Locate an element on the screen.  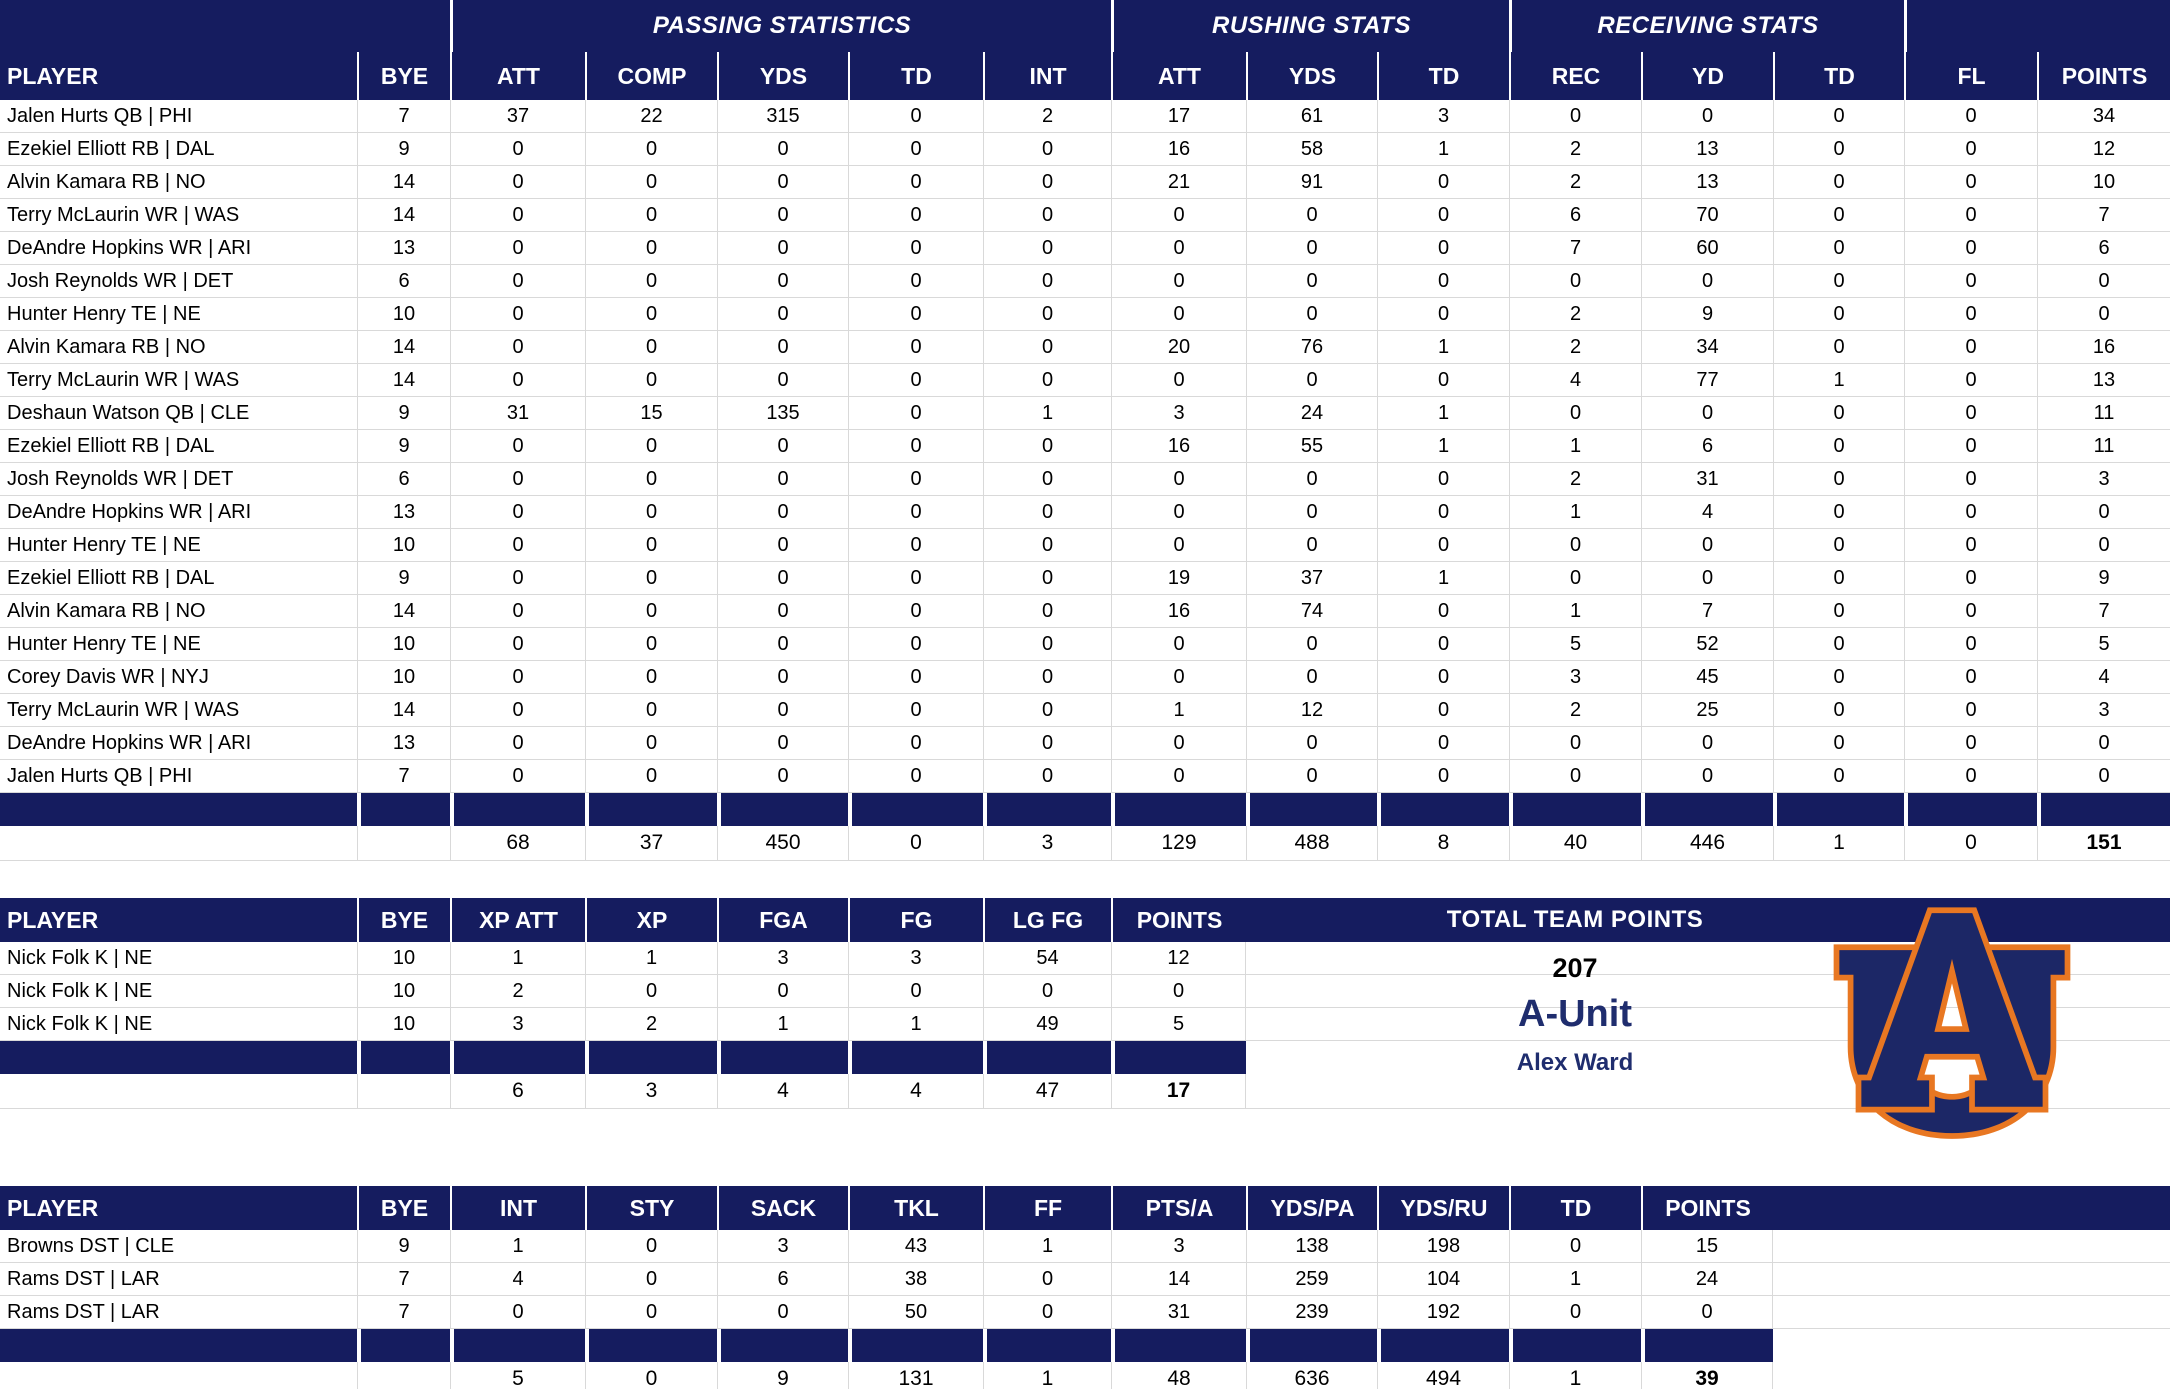
totals-row: 6 3 4 4 47 17 is located at coordinates (1085, 1091).